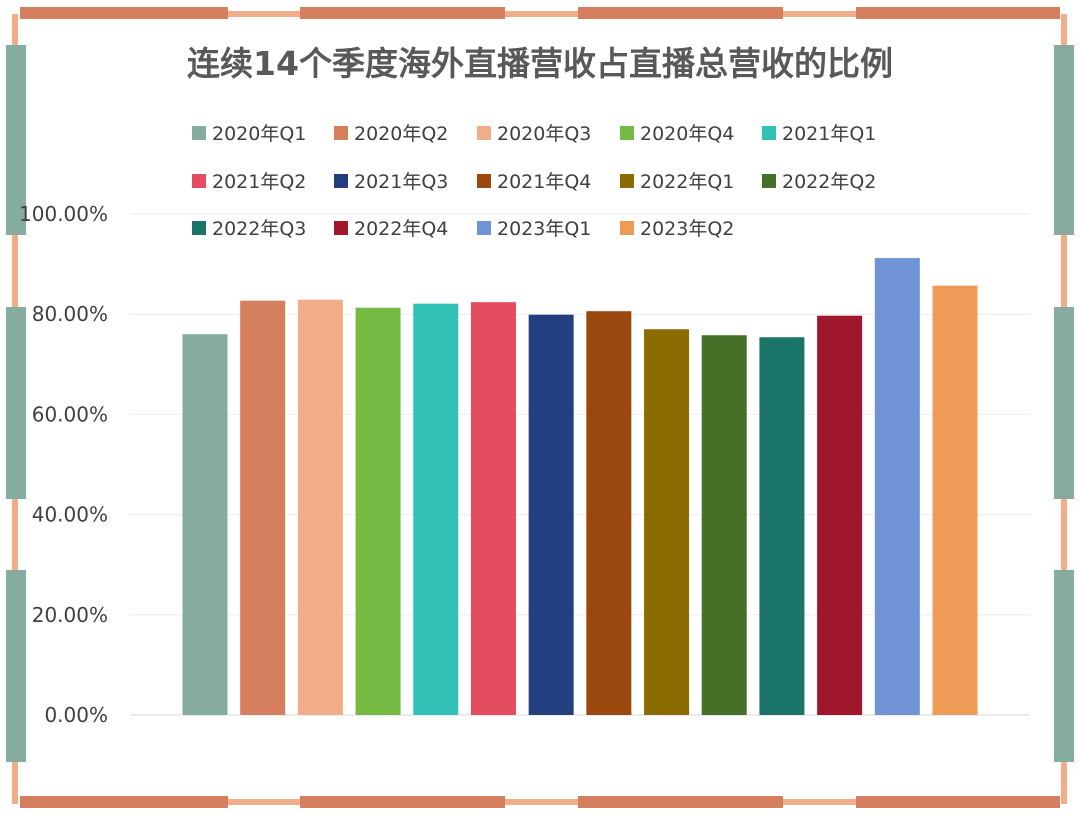  Describe the element at coordinates (540, 63) in the screenshot. I see `chart-title: 连续14个季度海外直播营收占直播总营收的比例` at that location.